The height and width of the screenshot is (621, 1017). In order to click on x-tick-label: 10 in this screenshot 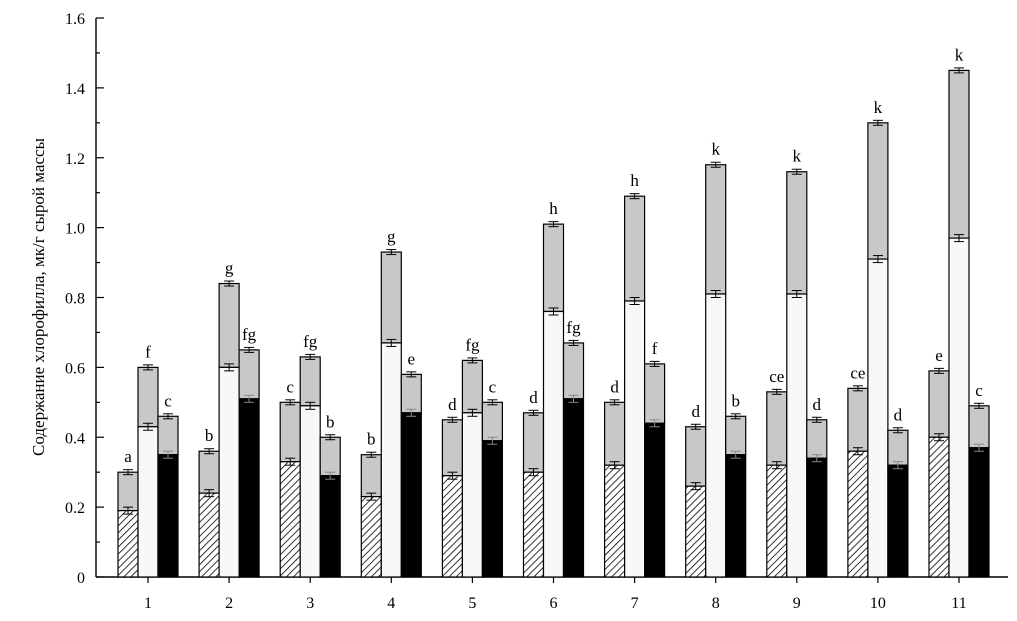, I will do `click(878, 603)`.